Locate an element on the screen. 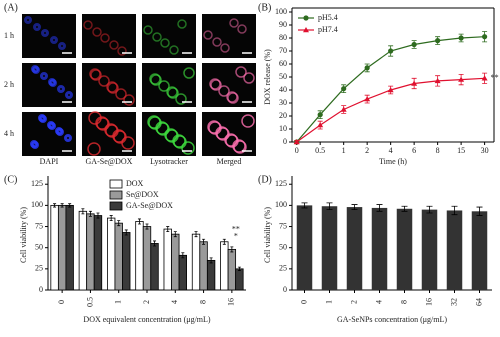 This screenshot has width=500, height=337. legend-label: pH7.4 is located at coordinates (328, 29).